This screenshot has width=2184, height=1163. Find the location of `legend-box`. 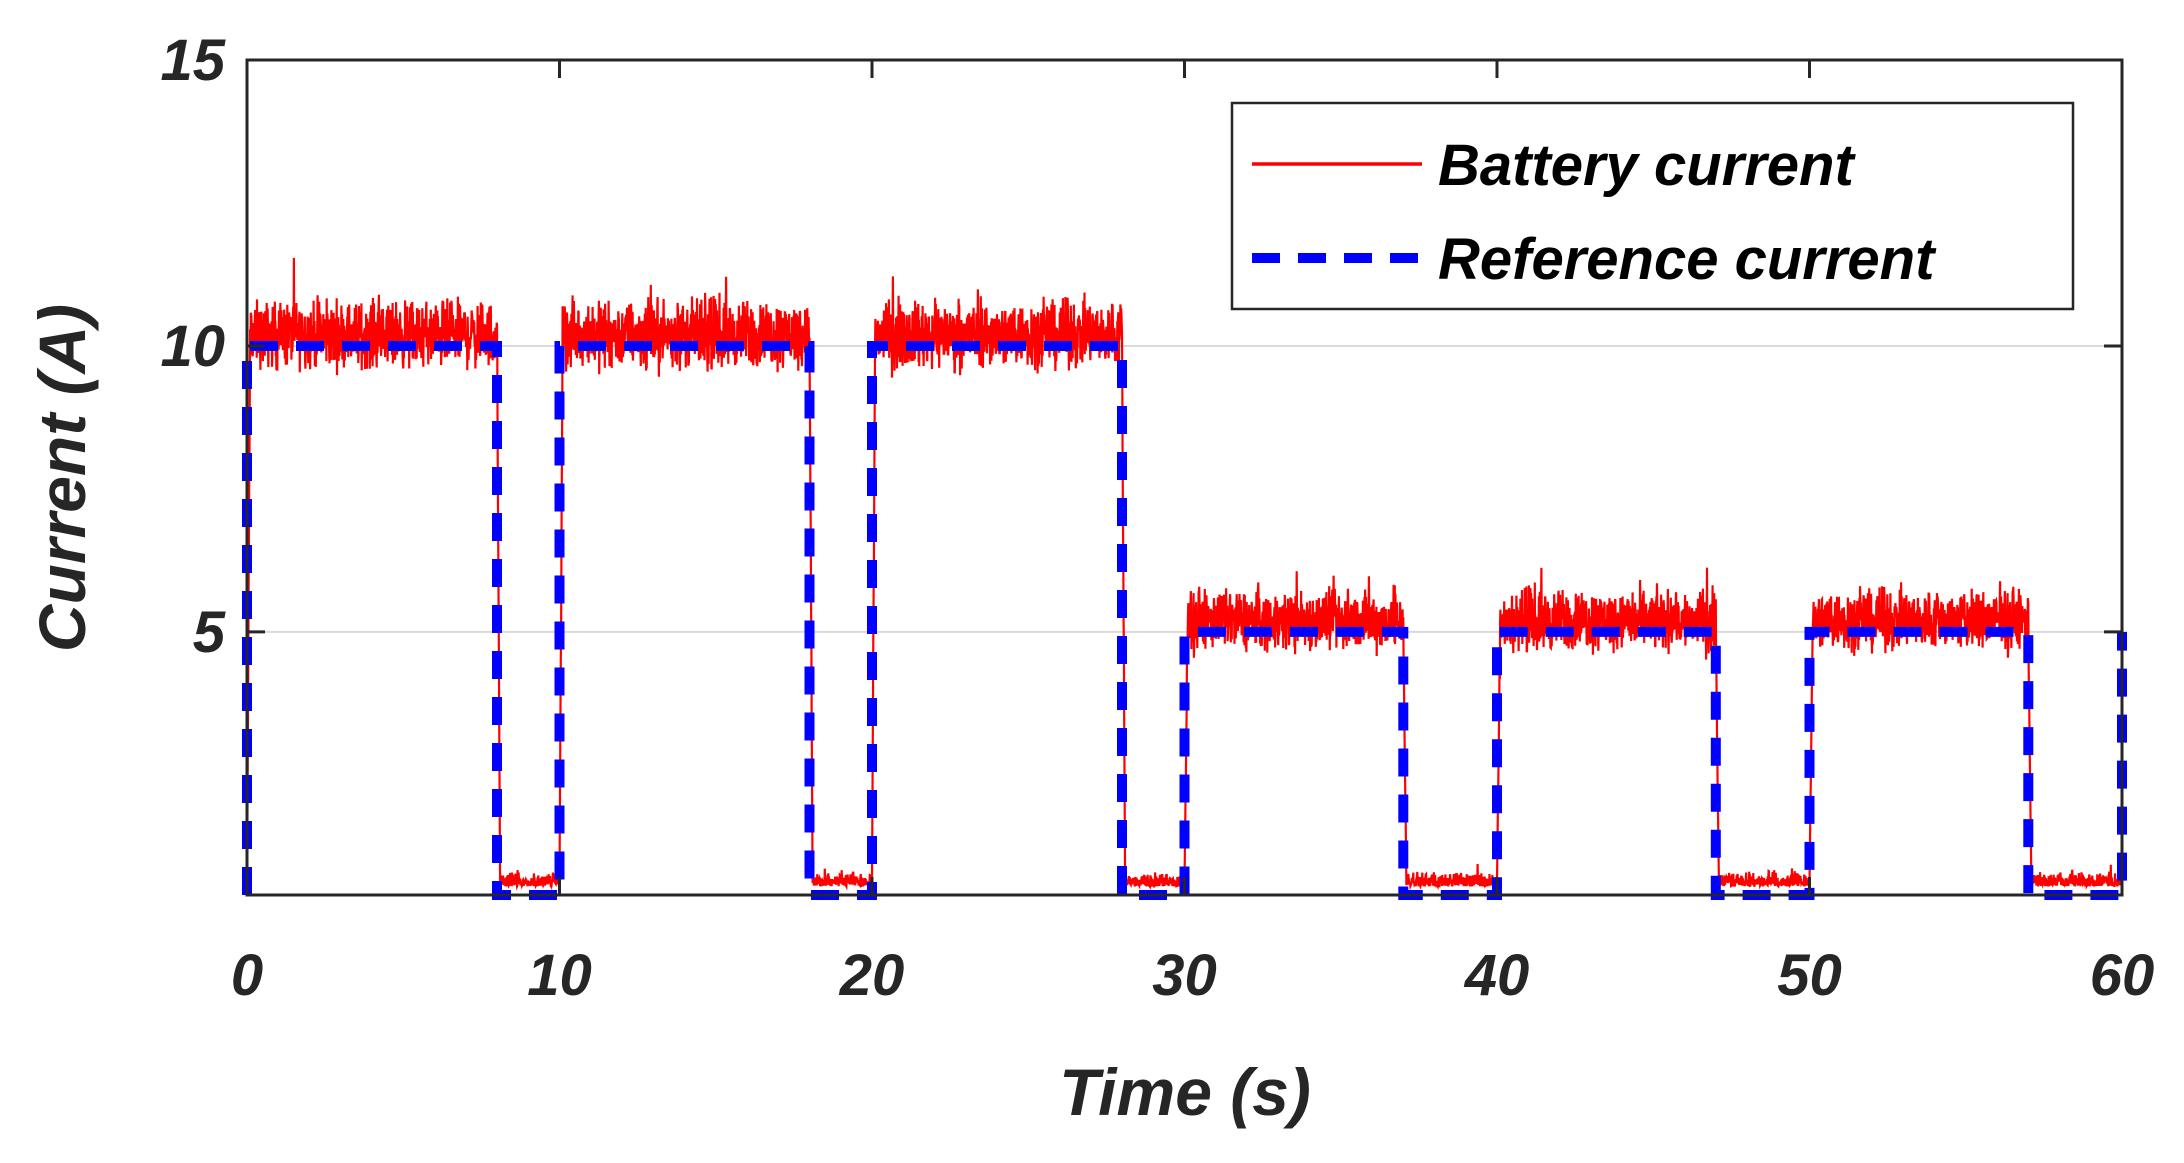

legend-box is located at coordinates (1652, 206).